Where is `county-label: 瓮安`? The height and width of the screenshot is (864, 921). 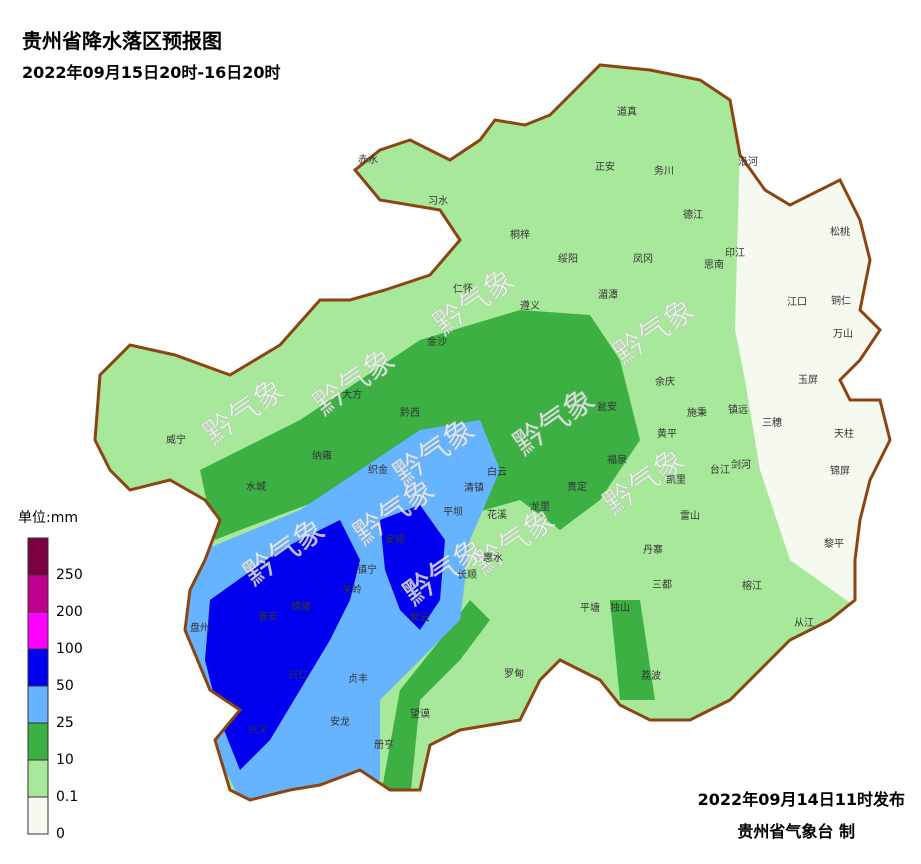
county-label: 瓮安 is located at coordinates (607, 406).